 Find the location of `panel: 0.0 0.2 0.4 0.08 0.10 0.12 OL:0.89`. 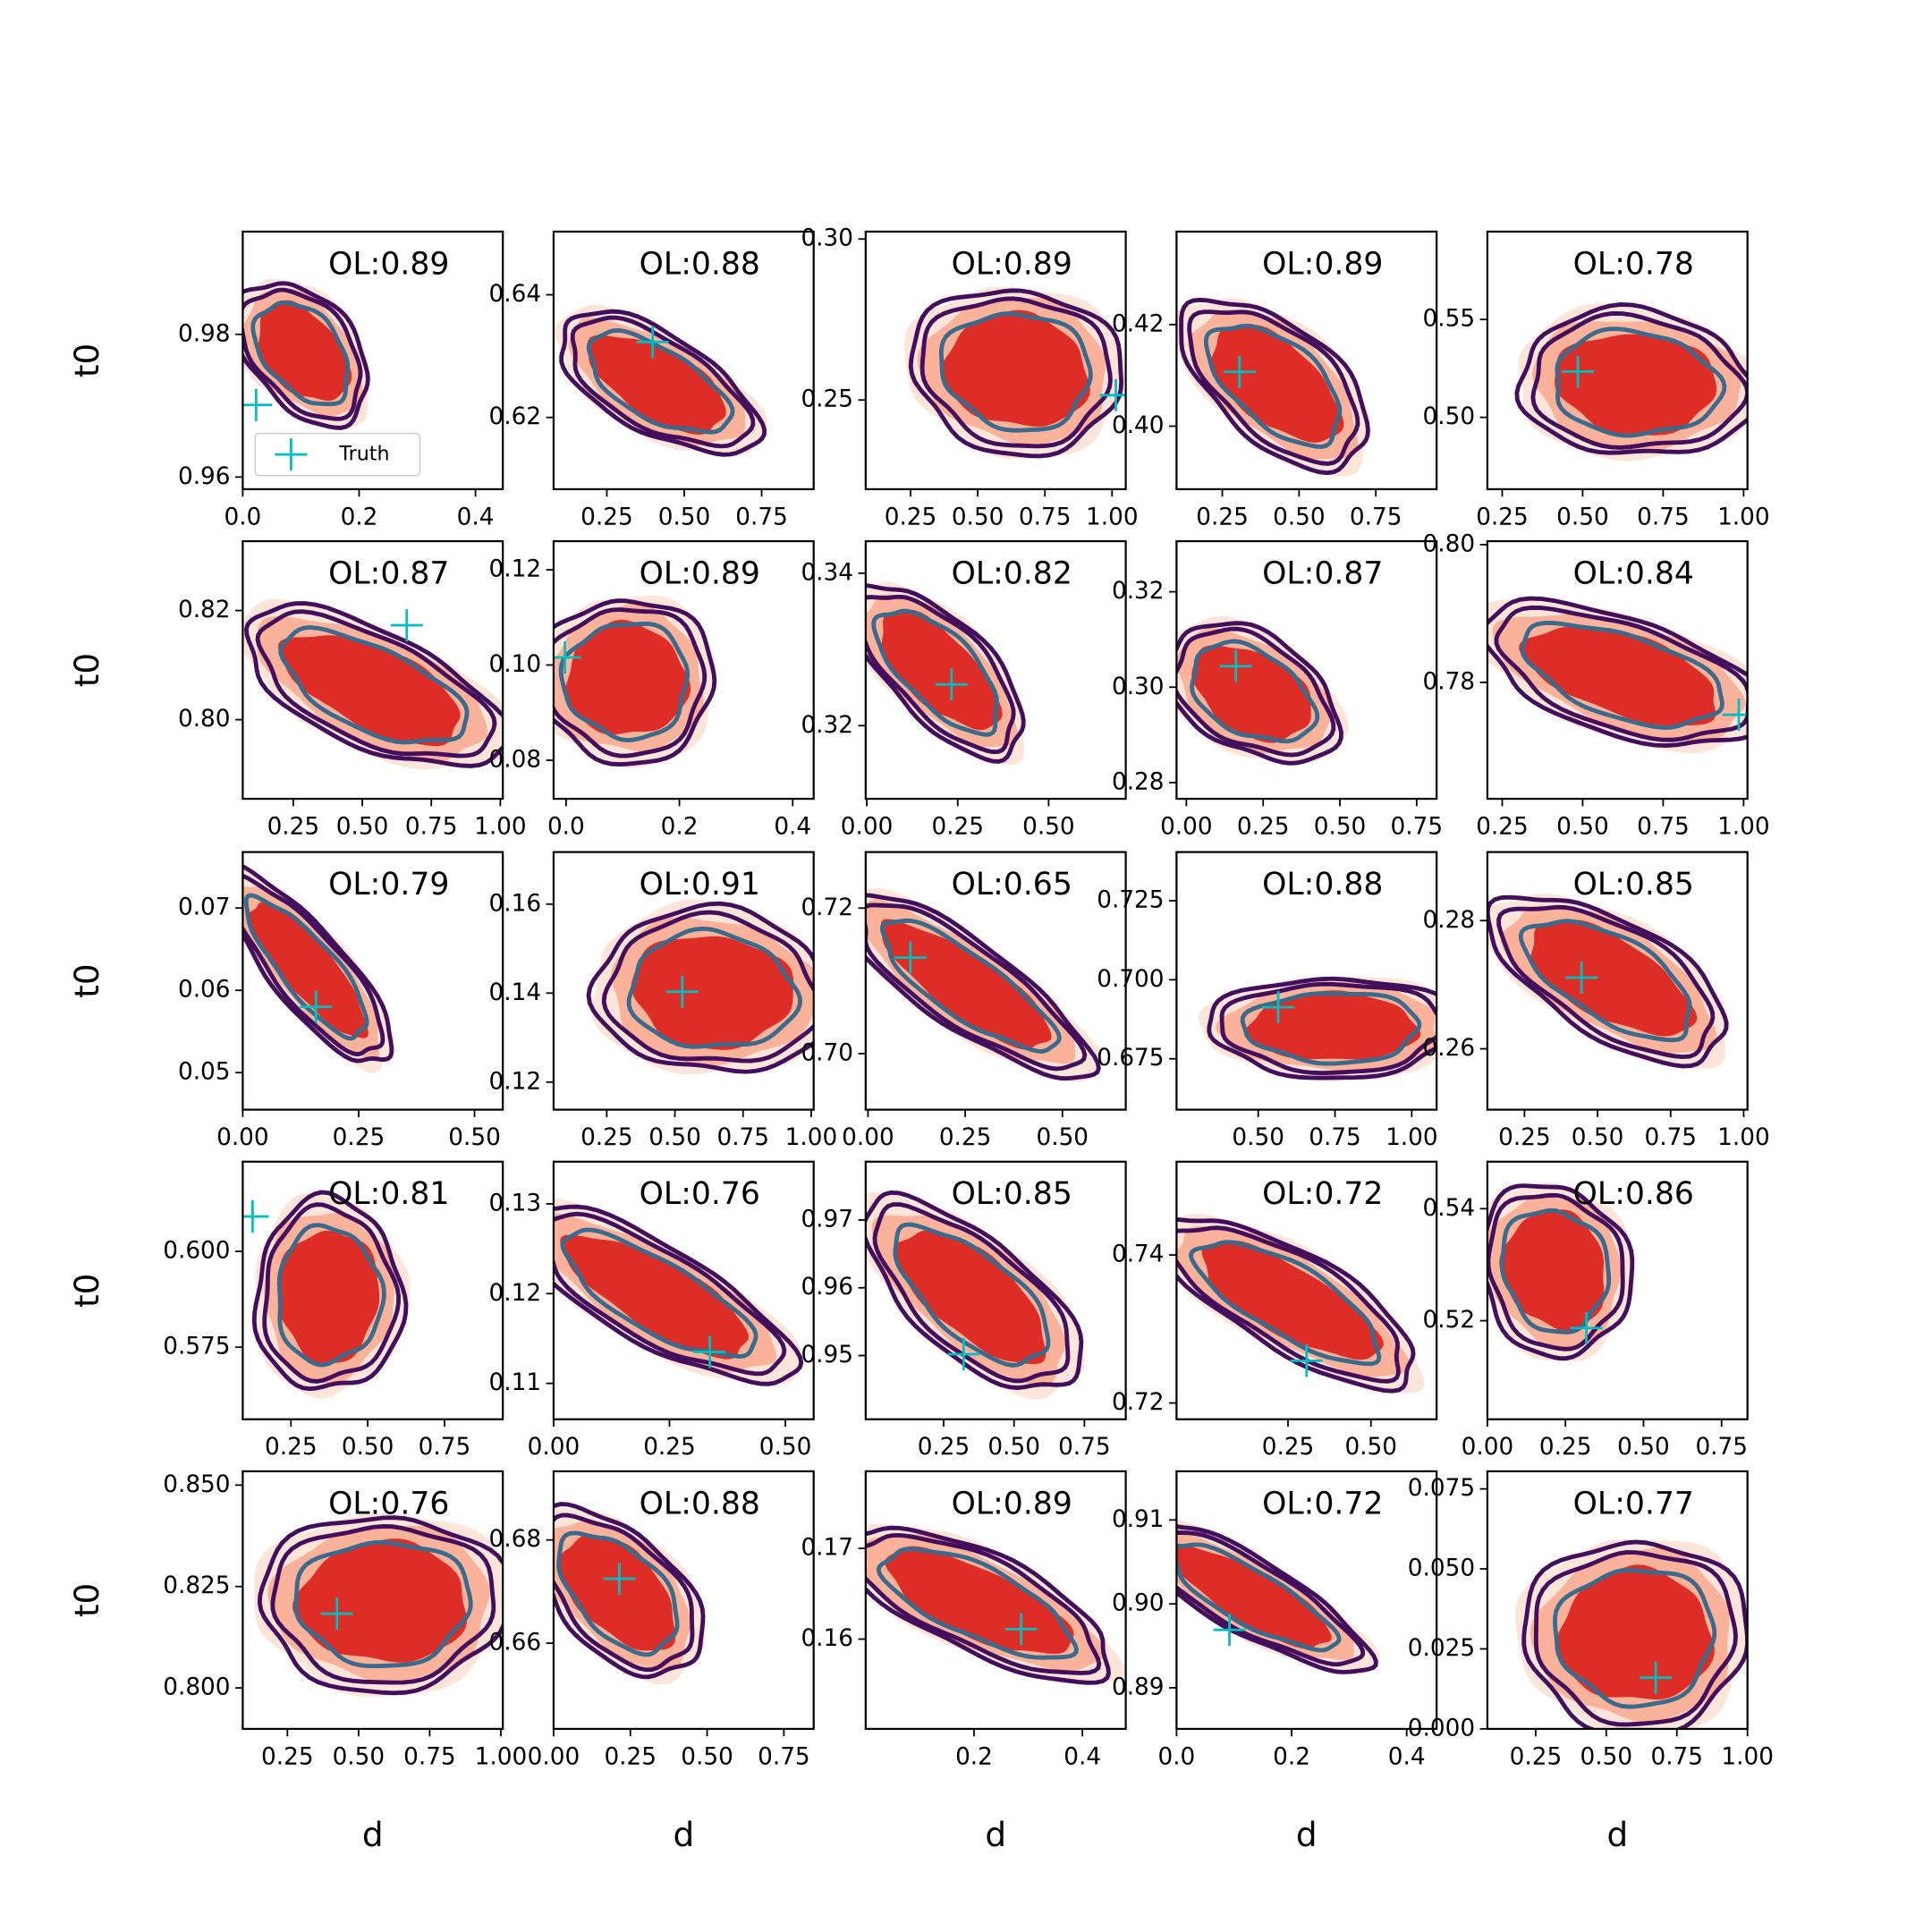

panel: 0.0 0.2 0.4 0.08 0.10 0.12 OL:0.89 is located at coordinates (652, 689).